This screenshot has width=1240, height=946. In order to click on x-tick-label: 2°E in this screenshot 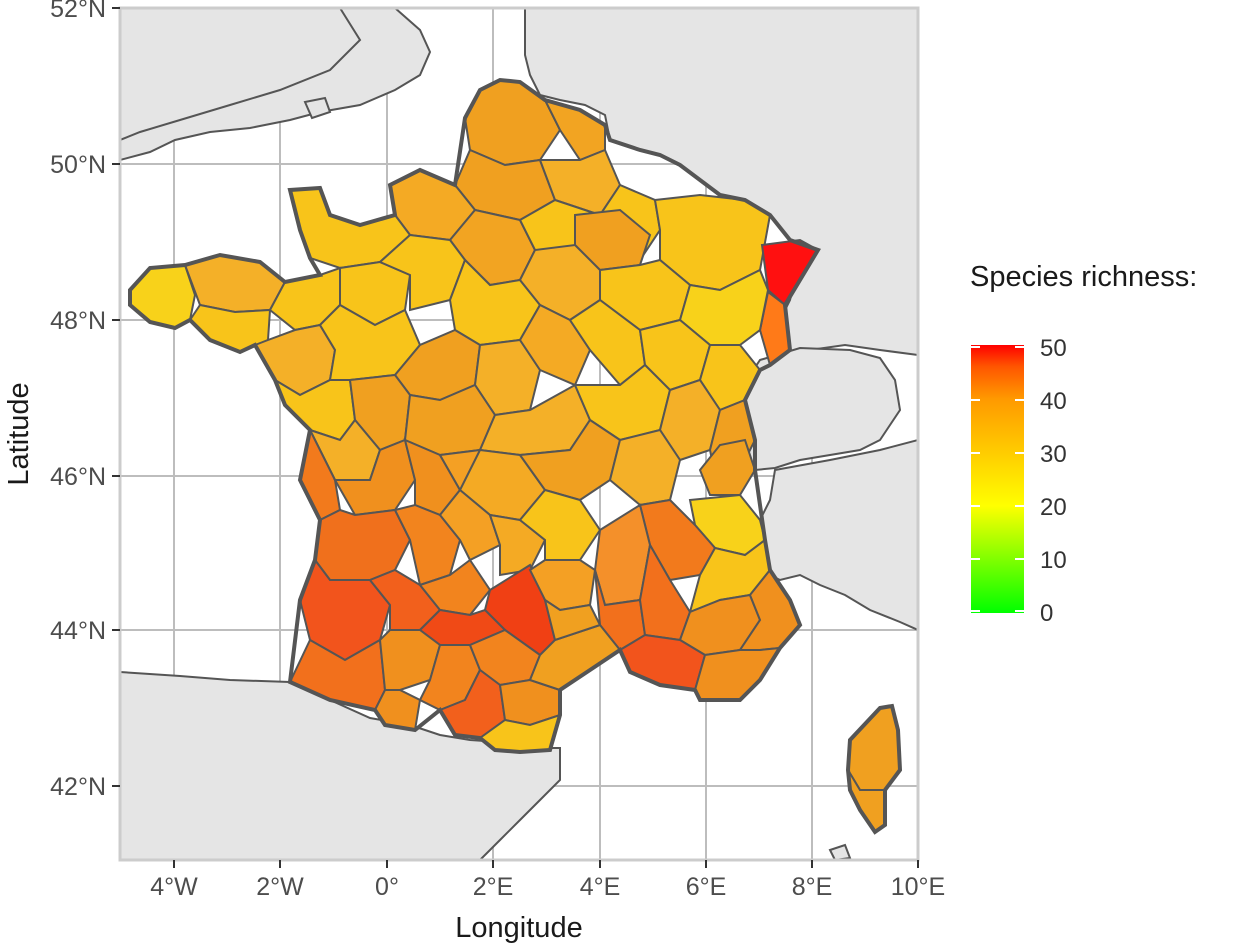, I will do `click(493, 887)`.